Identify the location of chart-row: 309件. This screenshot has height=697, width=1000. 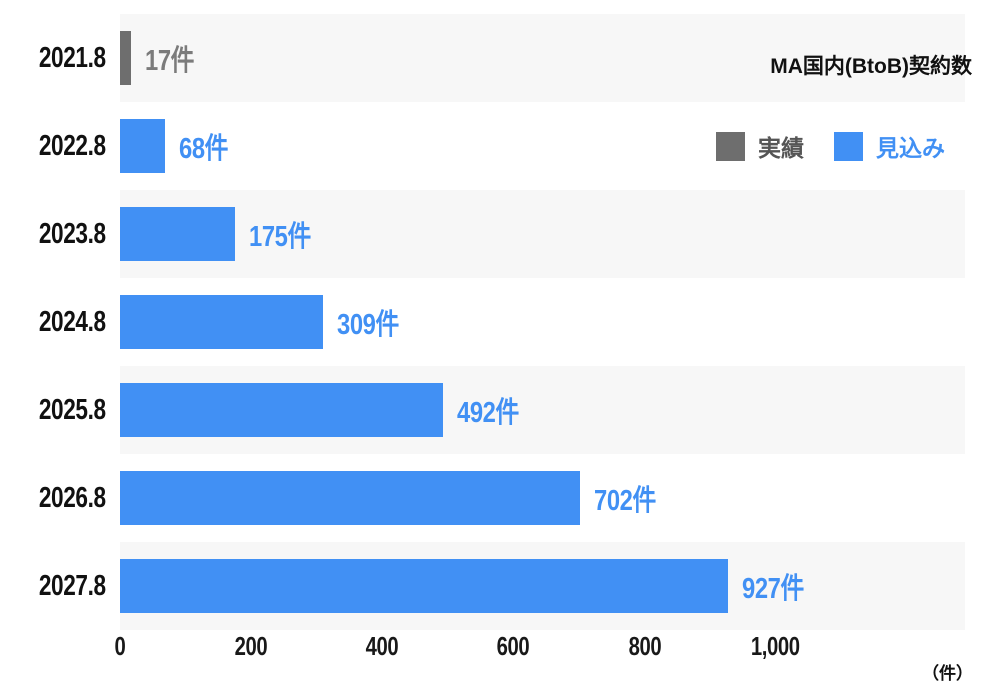
(542, 322).